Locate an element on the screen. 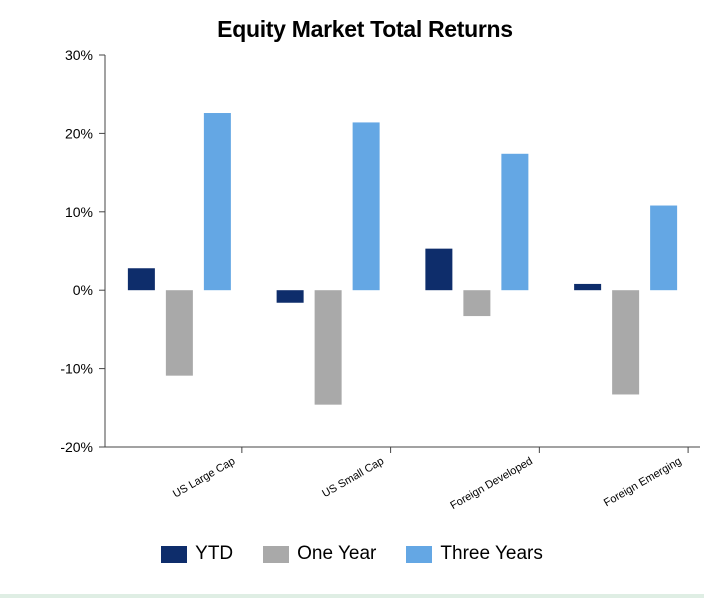 This screenshot has width=704, height=600. y-tick-label: 20% is located at coordinates (79, 133).